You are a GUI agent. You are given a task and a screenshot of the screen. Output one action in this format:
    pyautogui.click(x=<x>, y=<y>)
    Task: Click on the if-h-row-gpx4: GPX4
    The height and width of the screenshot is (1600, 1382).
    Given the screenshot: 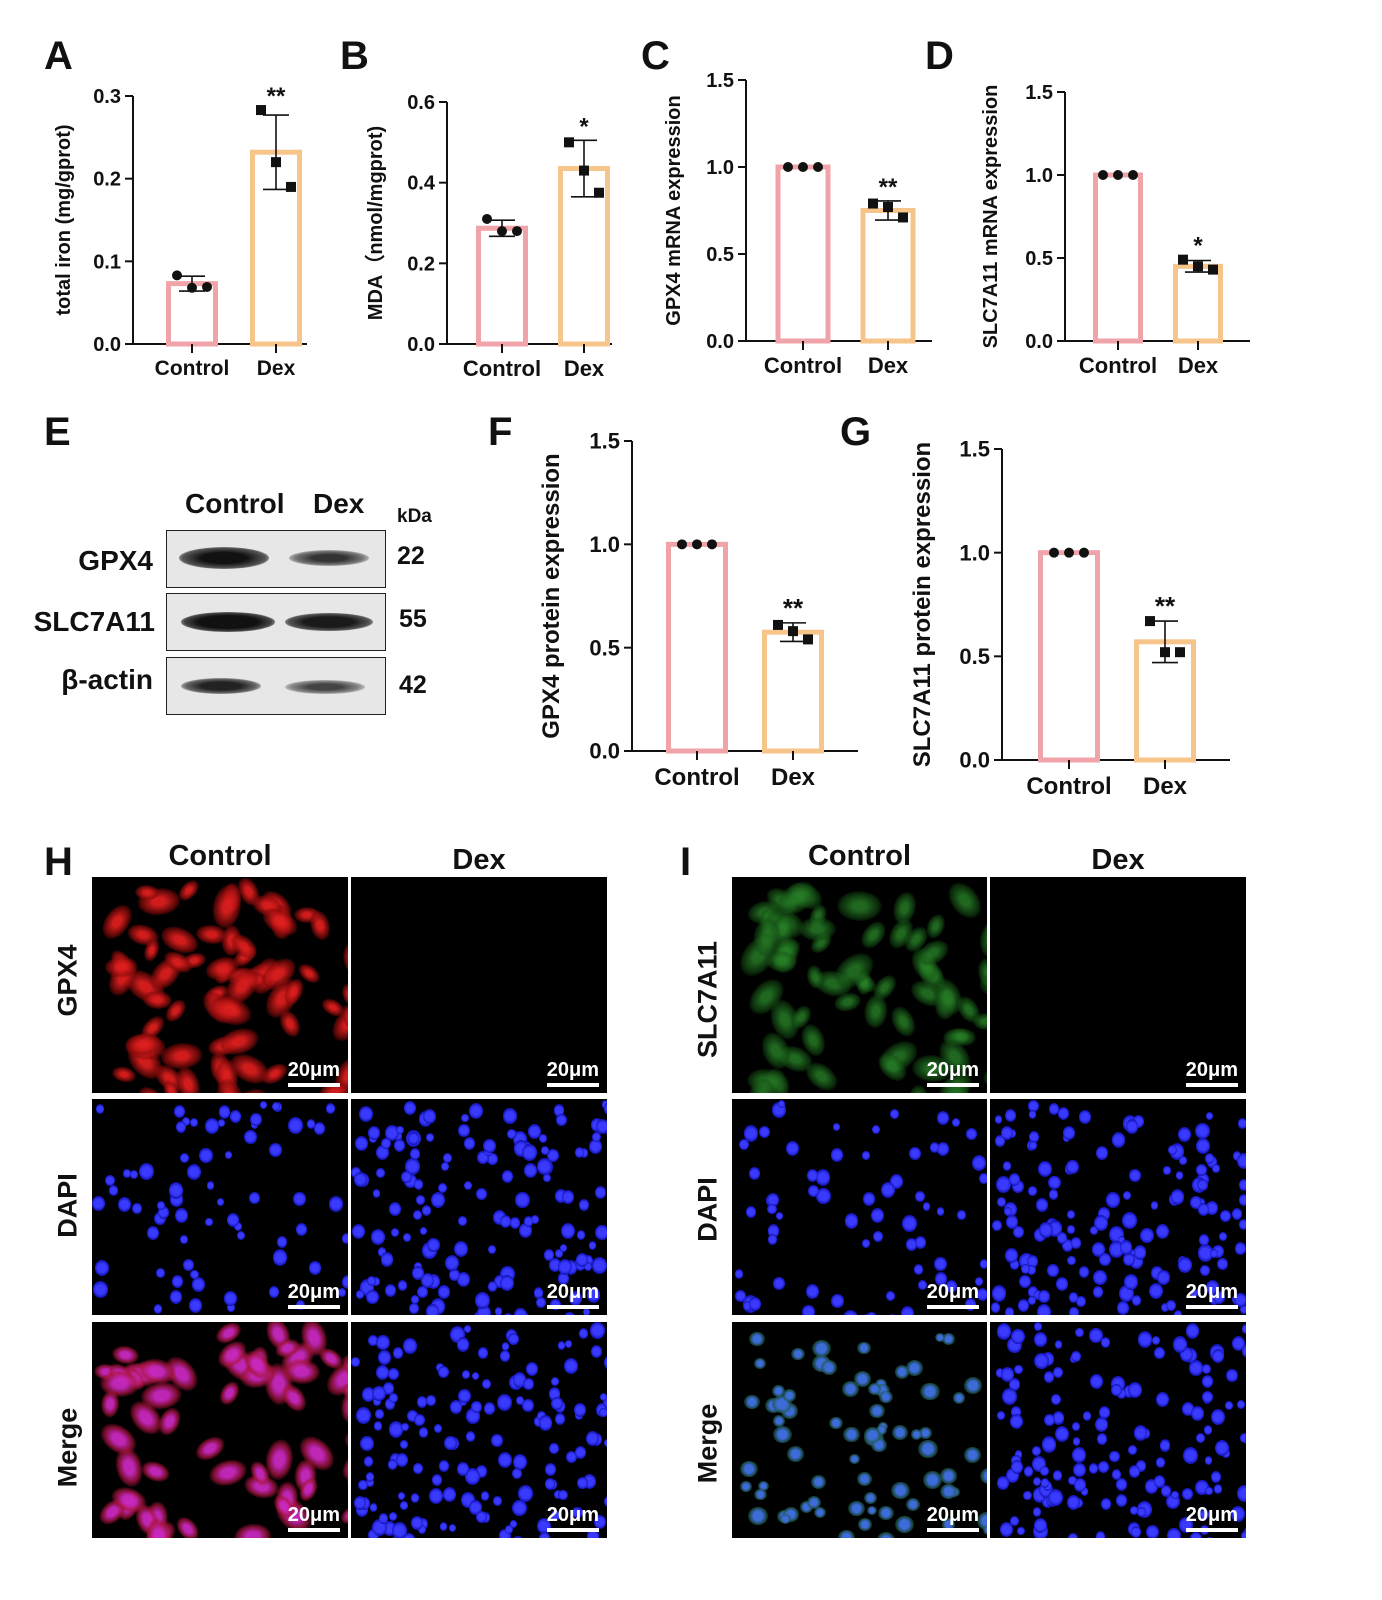 What is the action you would take?
    pyautogui.click(x=67, y=980)
    